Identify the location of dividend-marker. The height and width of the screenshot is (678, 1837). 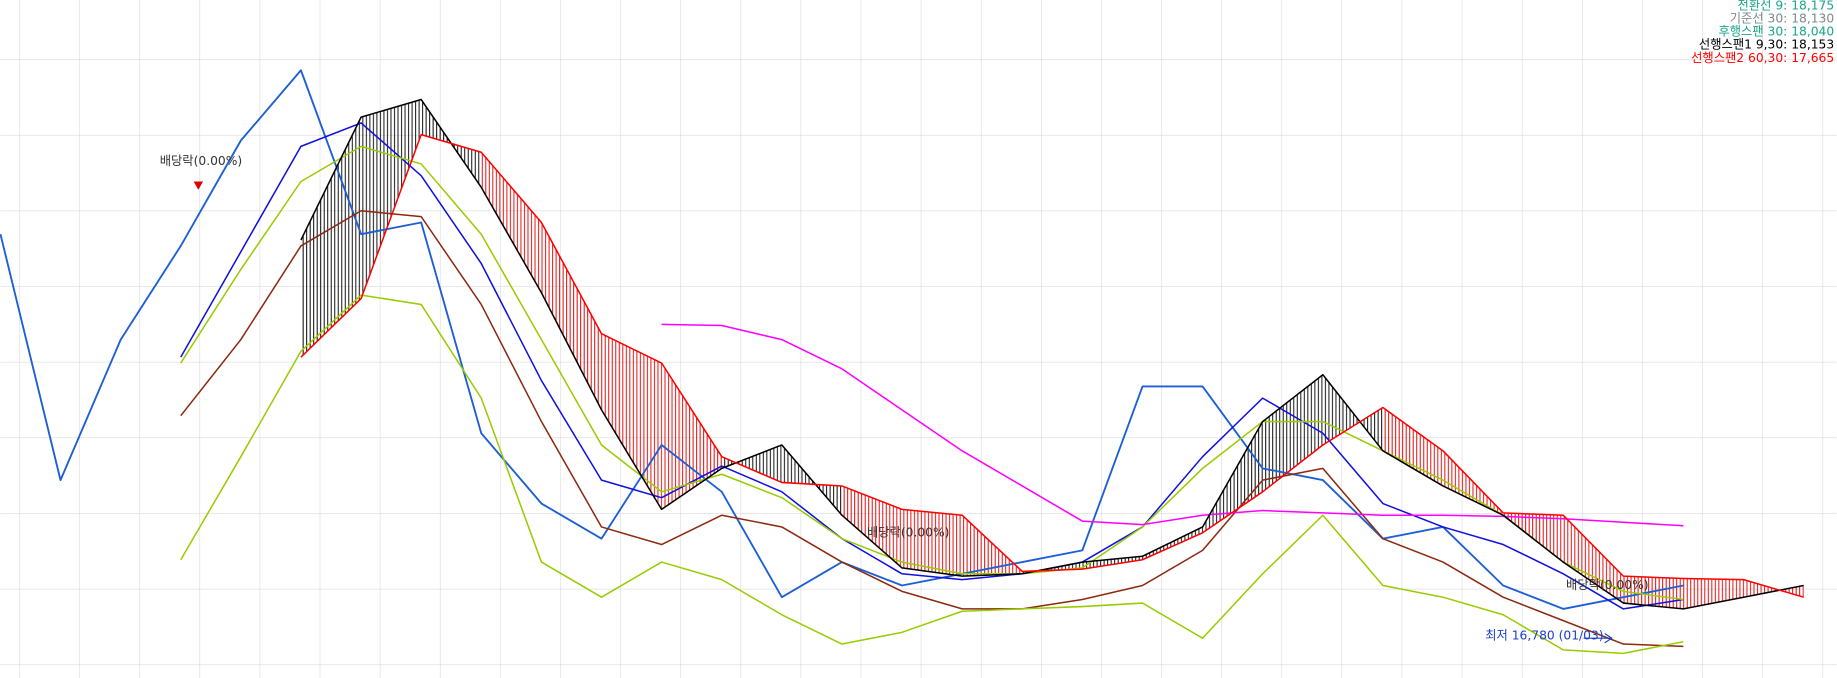
(198, 185).